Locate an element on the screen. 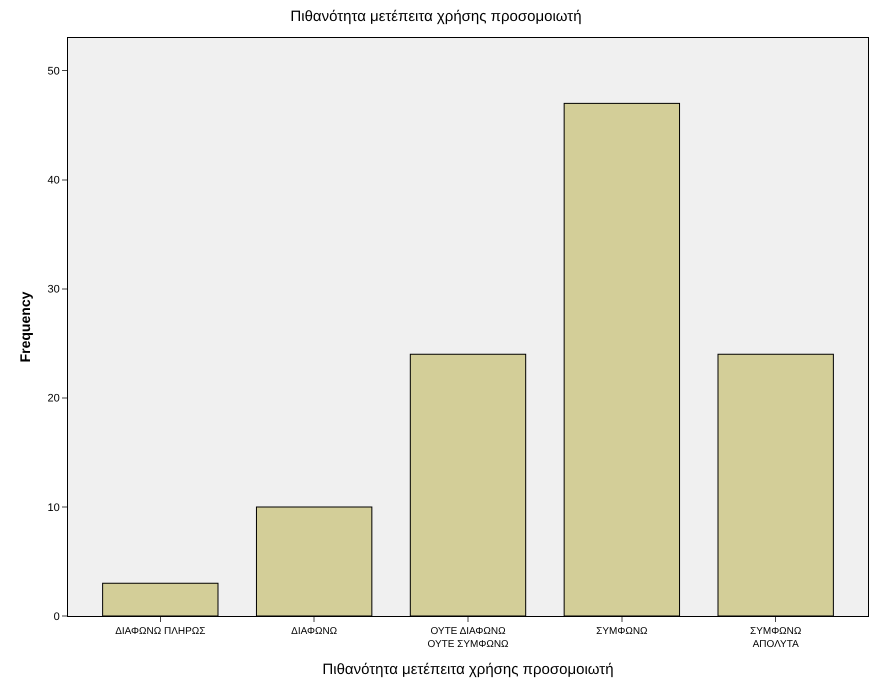 The image size is (872, 698). x-axis-title: Πιθανότητα μετέπειτα χρήσης προσομοιωτή is located at coordinates (468, 669).